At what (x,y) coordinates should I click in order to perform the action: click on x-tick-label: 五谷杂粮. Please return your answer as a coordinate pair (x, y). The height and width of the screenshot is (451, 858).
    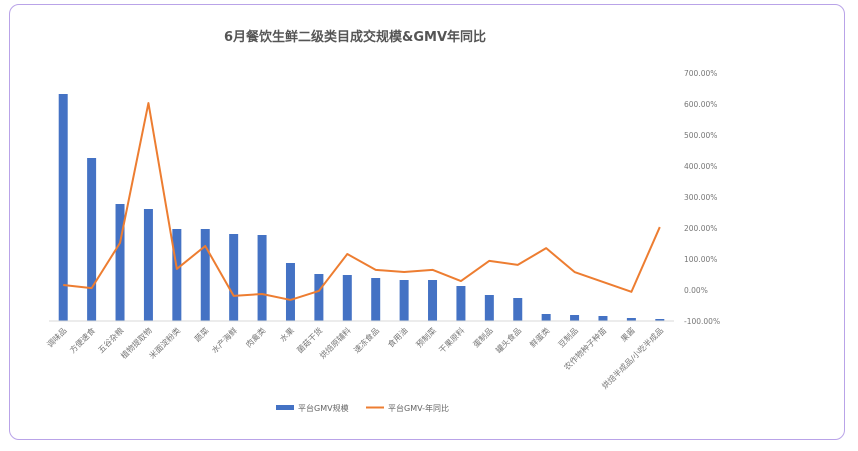
    Looking at the image, I should click on (111, 340).